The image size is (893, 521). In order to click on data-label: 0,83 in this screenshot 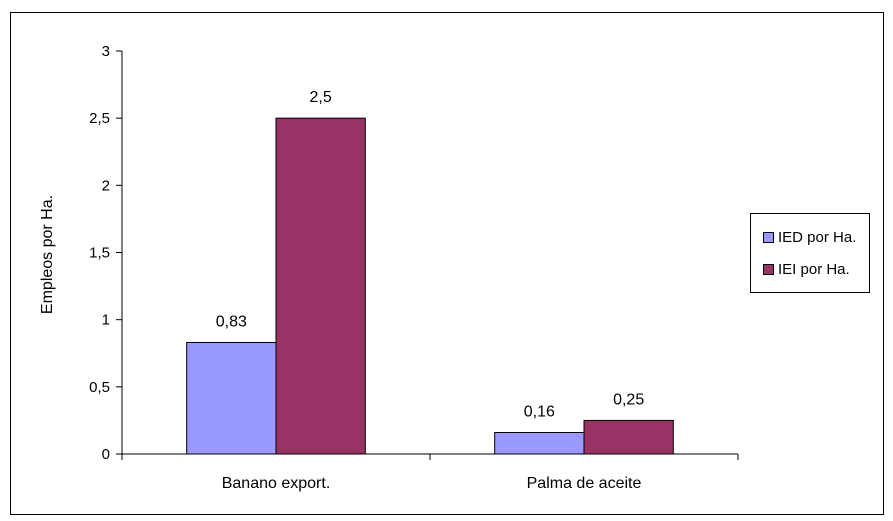, I will do `click(231, 322)`.